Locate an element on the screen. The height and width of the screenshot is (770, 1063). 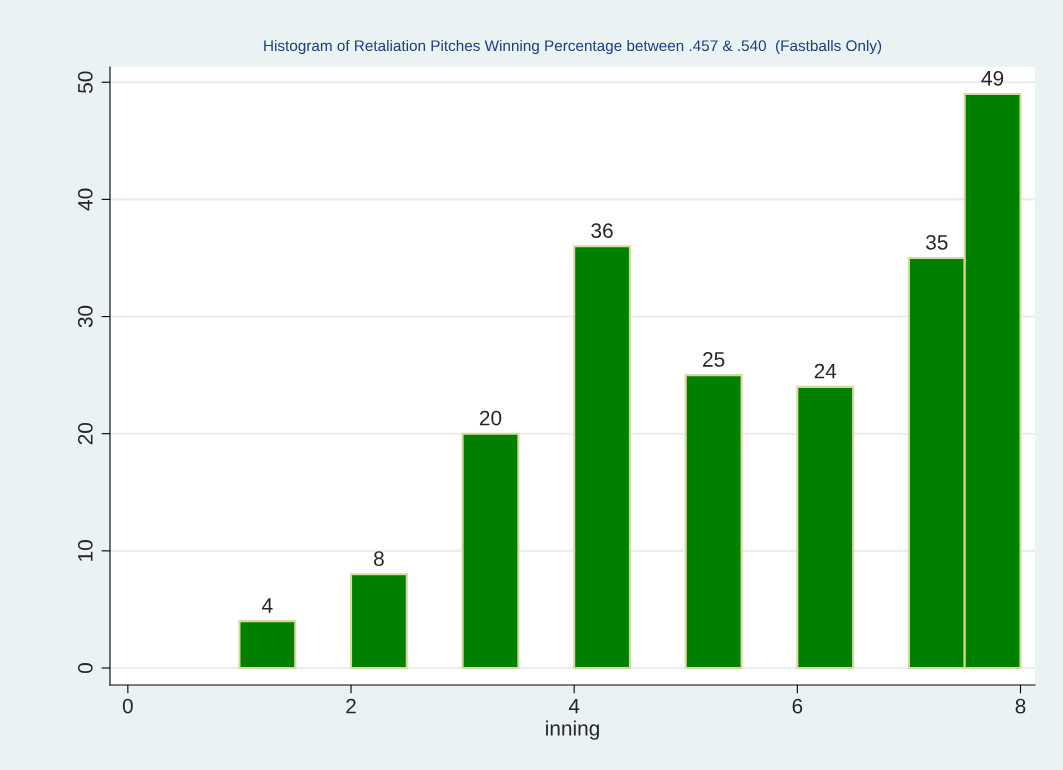
data-label: 49 is located at coordinates (992, 78).